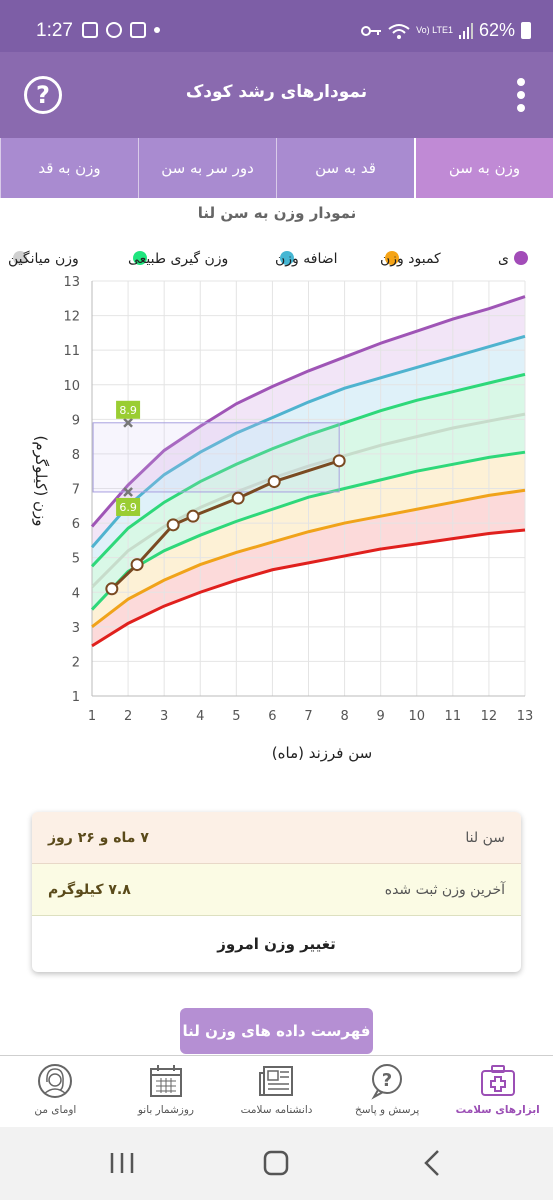 The image size is (553, 1200). I want to click on battery-icon, so click(526, 30).